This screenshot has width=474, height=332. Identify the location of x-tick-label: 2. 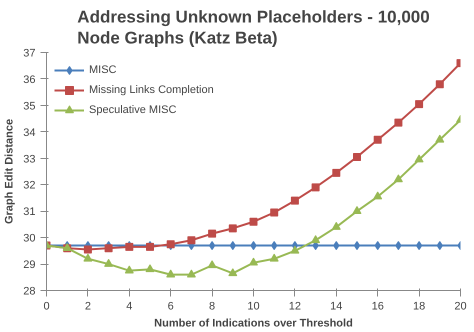
(87, 306).